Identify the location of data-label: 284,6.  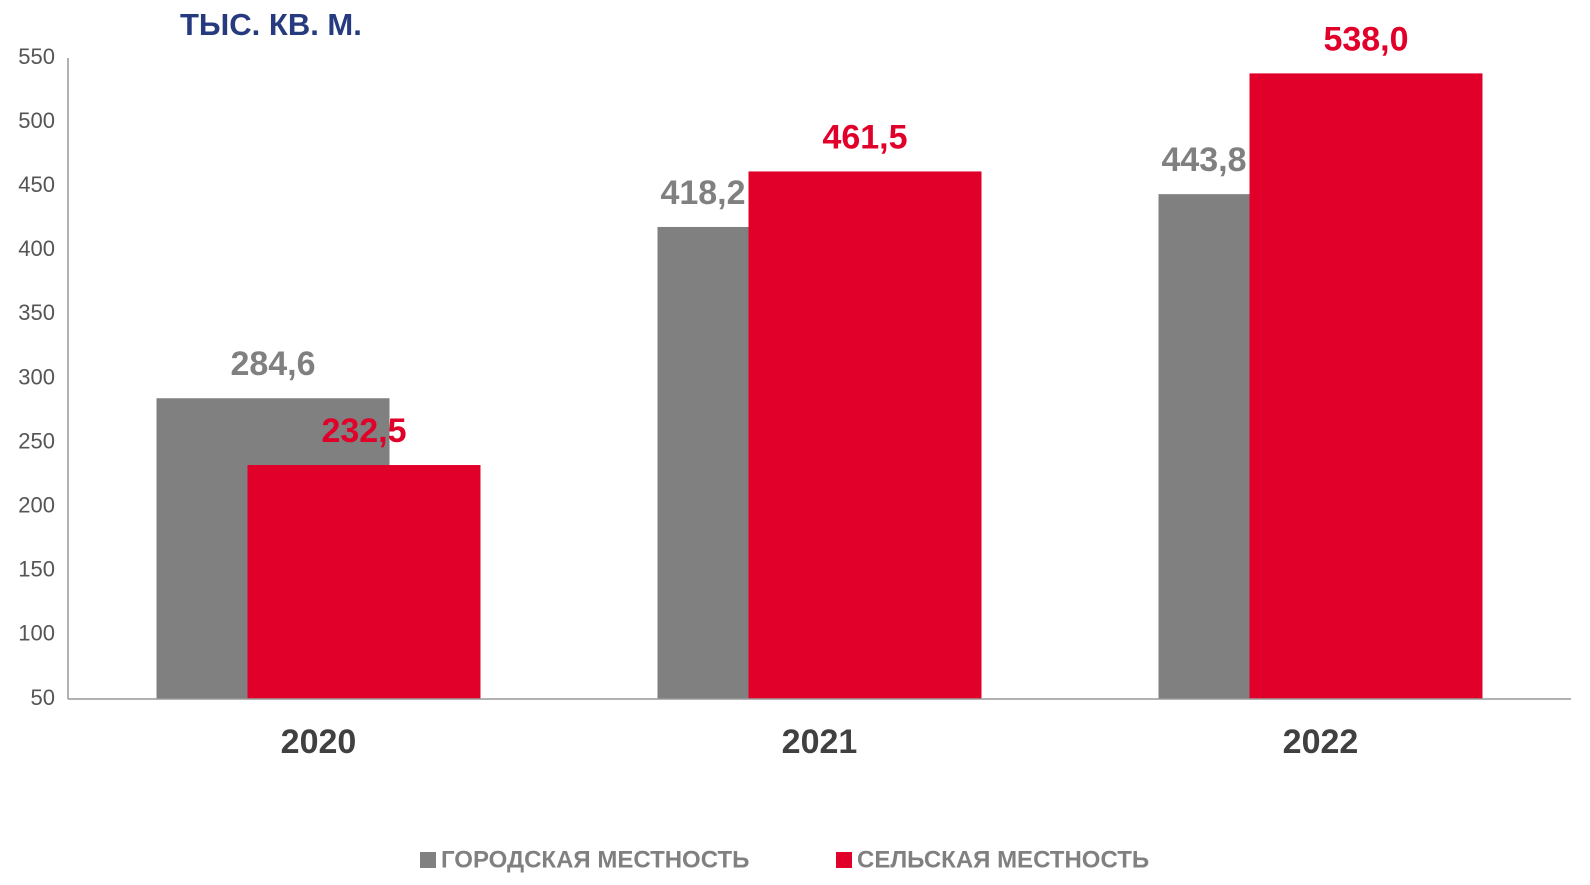
(272, 364).